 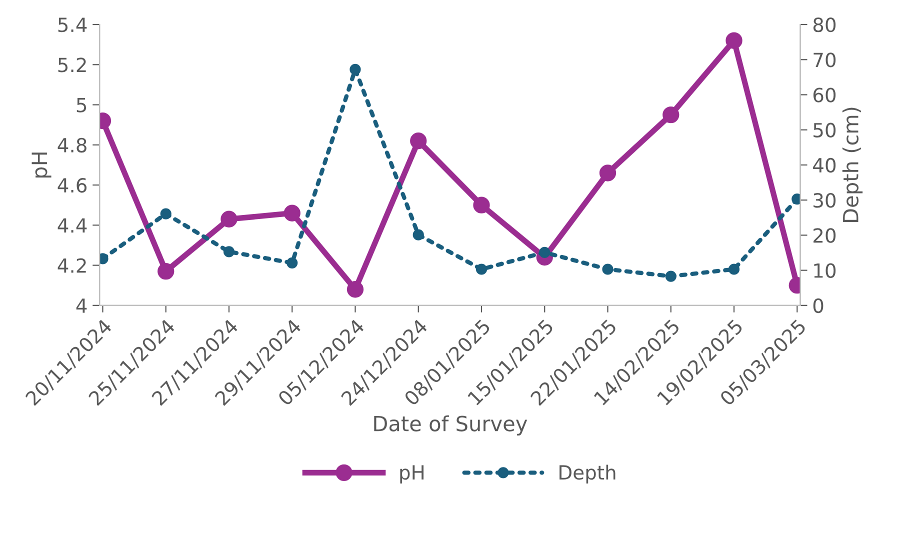 I want to click on y-tick-label: 4.8, so click(x=72, y=145).